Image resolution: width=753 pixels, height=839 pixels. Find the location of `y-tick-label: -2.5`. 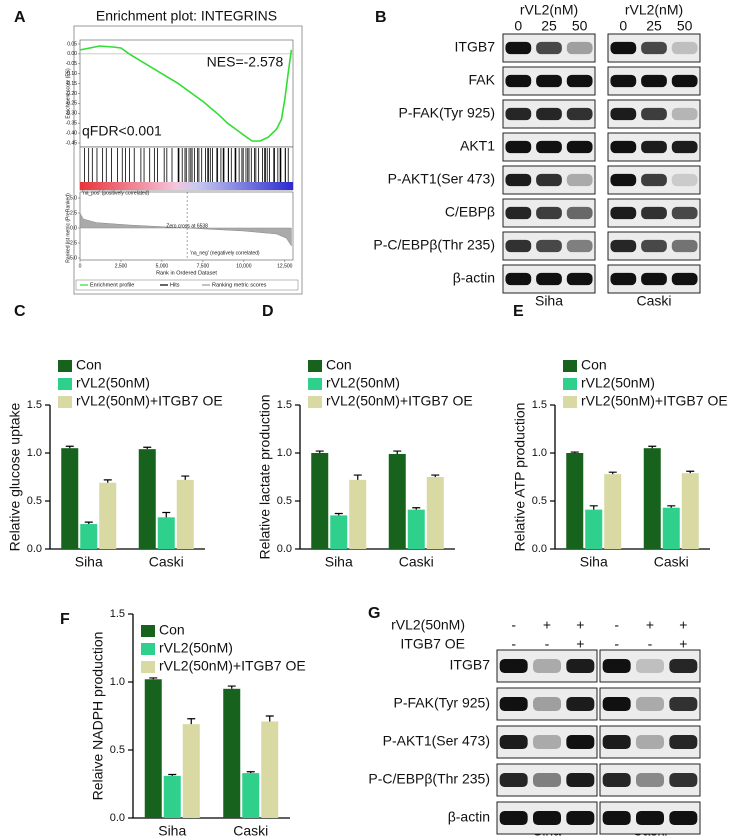

y-tick-label: -2.5 is located at coordinates (72, 243).